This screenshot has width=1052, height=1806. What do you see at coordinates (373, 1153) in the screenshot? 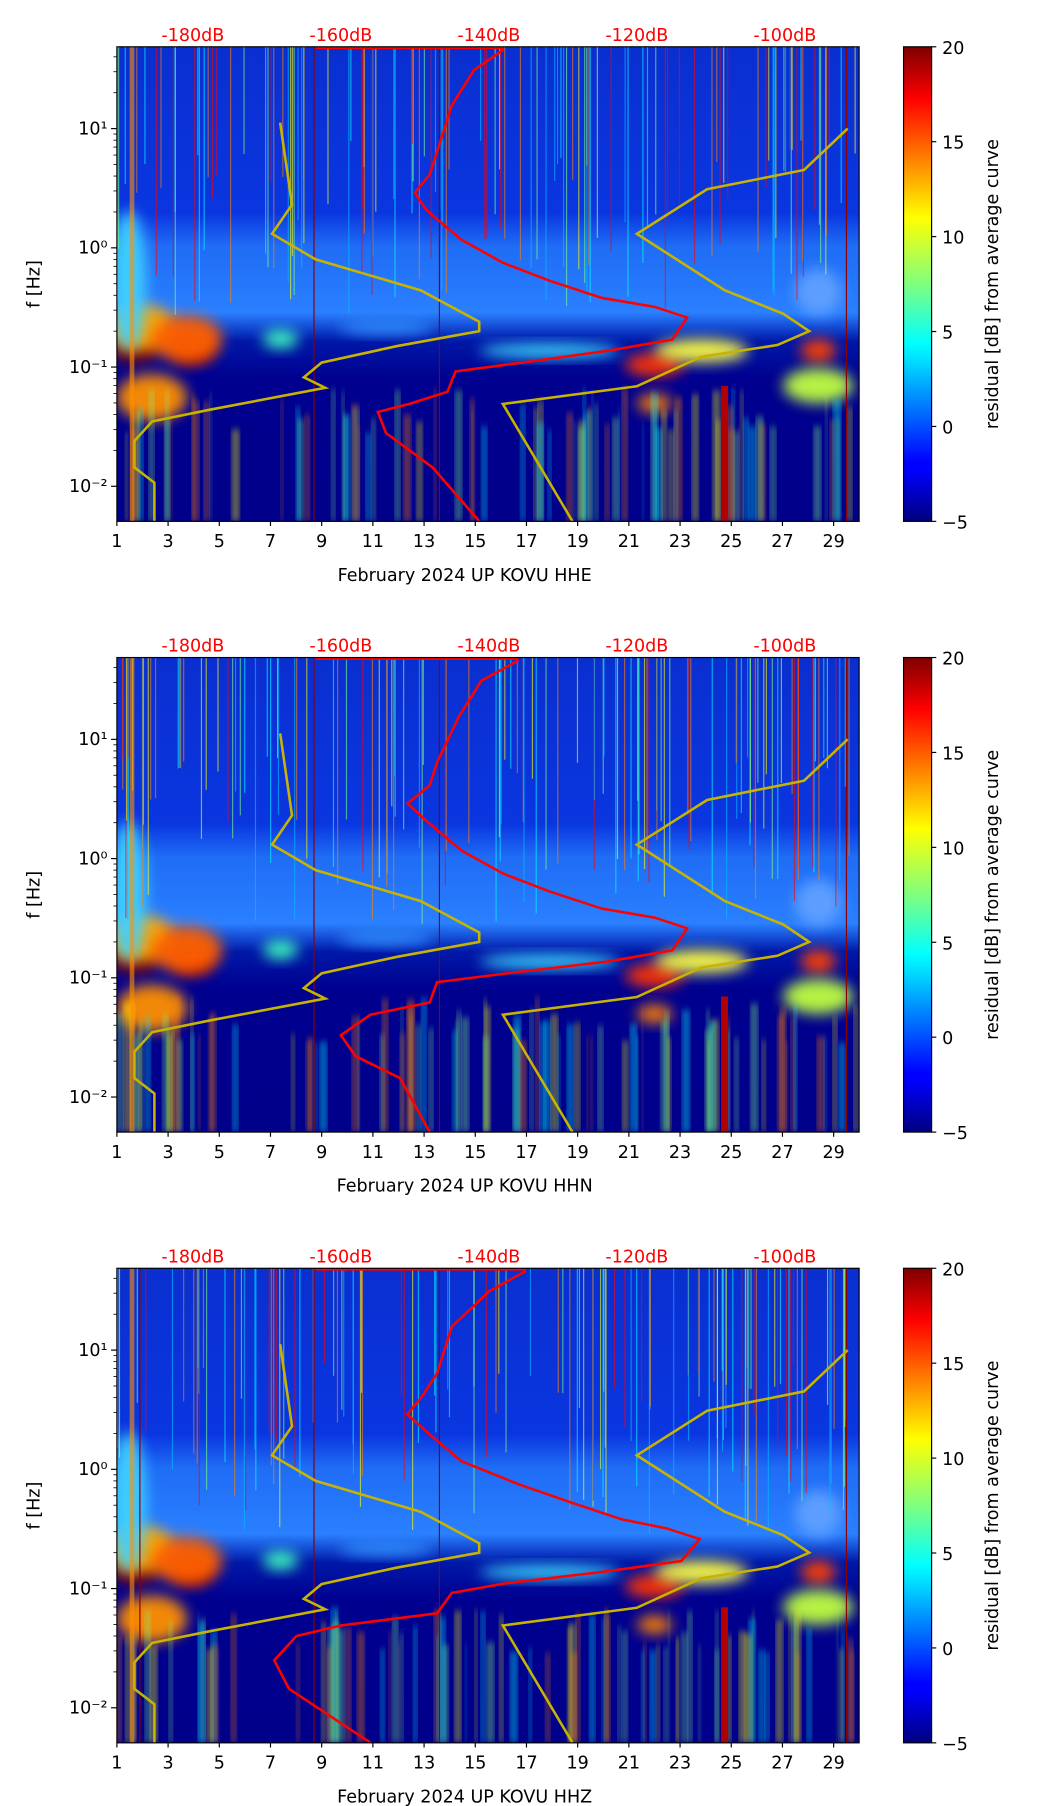
I see `x-tick-label: 11` at bounding box center [373, 1153].